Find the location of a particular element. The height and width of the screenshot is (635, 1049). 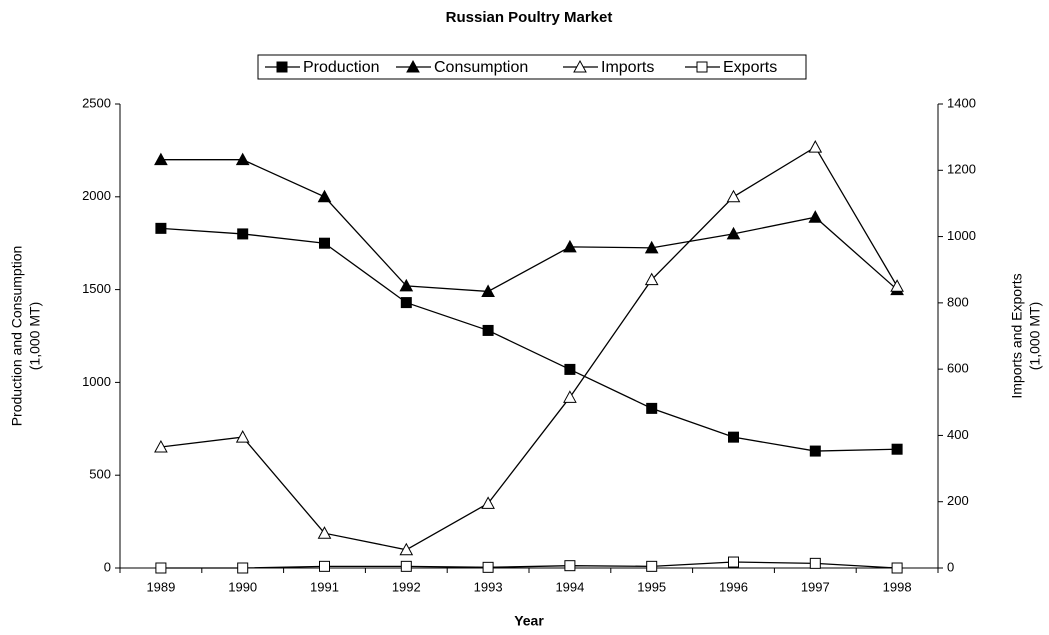

x-tick-label: 1990 is located at coordinates (242, 586).